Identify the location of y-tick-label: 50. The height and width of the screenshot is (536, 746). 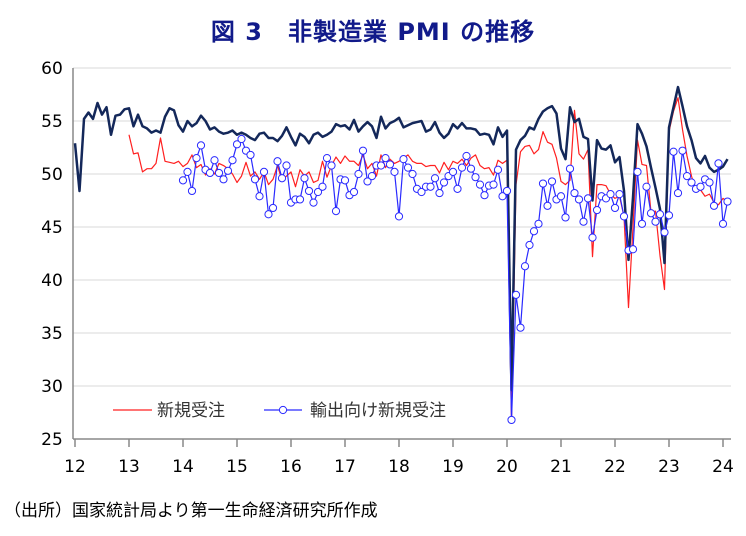
(52, 175).